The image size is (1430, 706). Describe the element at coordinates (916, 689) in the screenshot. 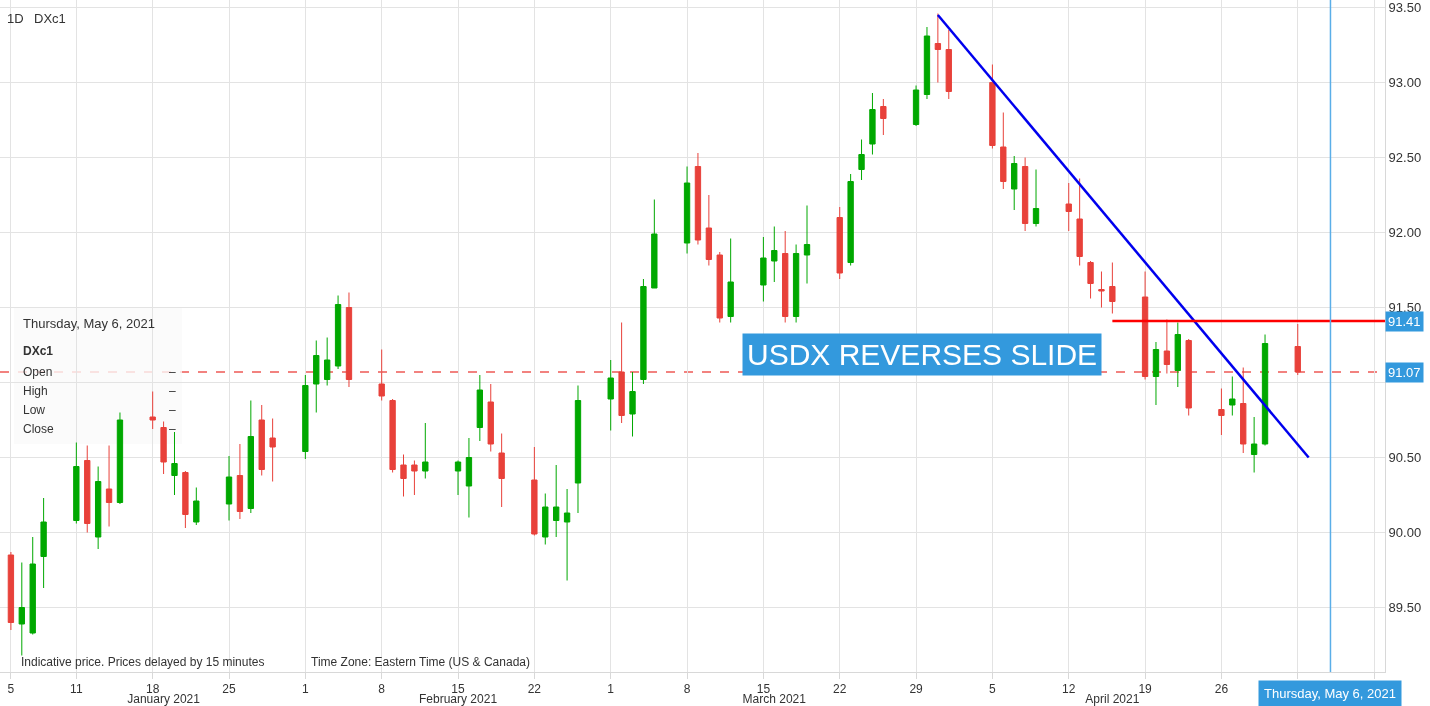

I see `x-tick-label: 29` at that location.